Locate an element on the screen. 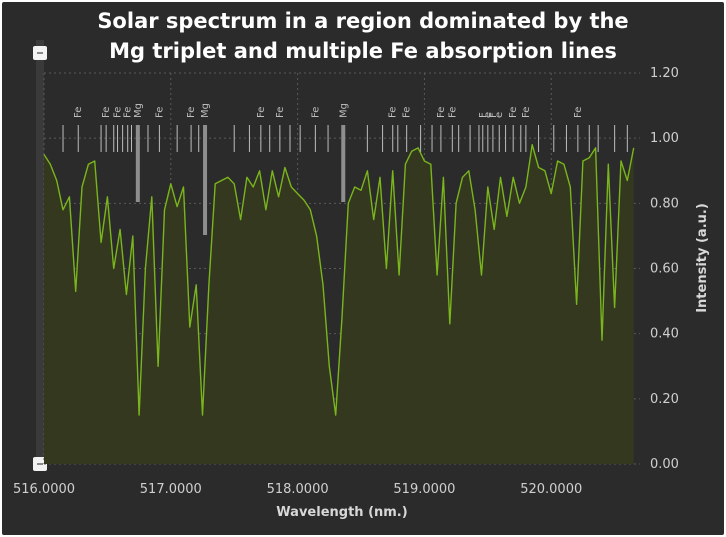  x-tick-label: 520.0000 is located at coordinates (551, 489).